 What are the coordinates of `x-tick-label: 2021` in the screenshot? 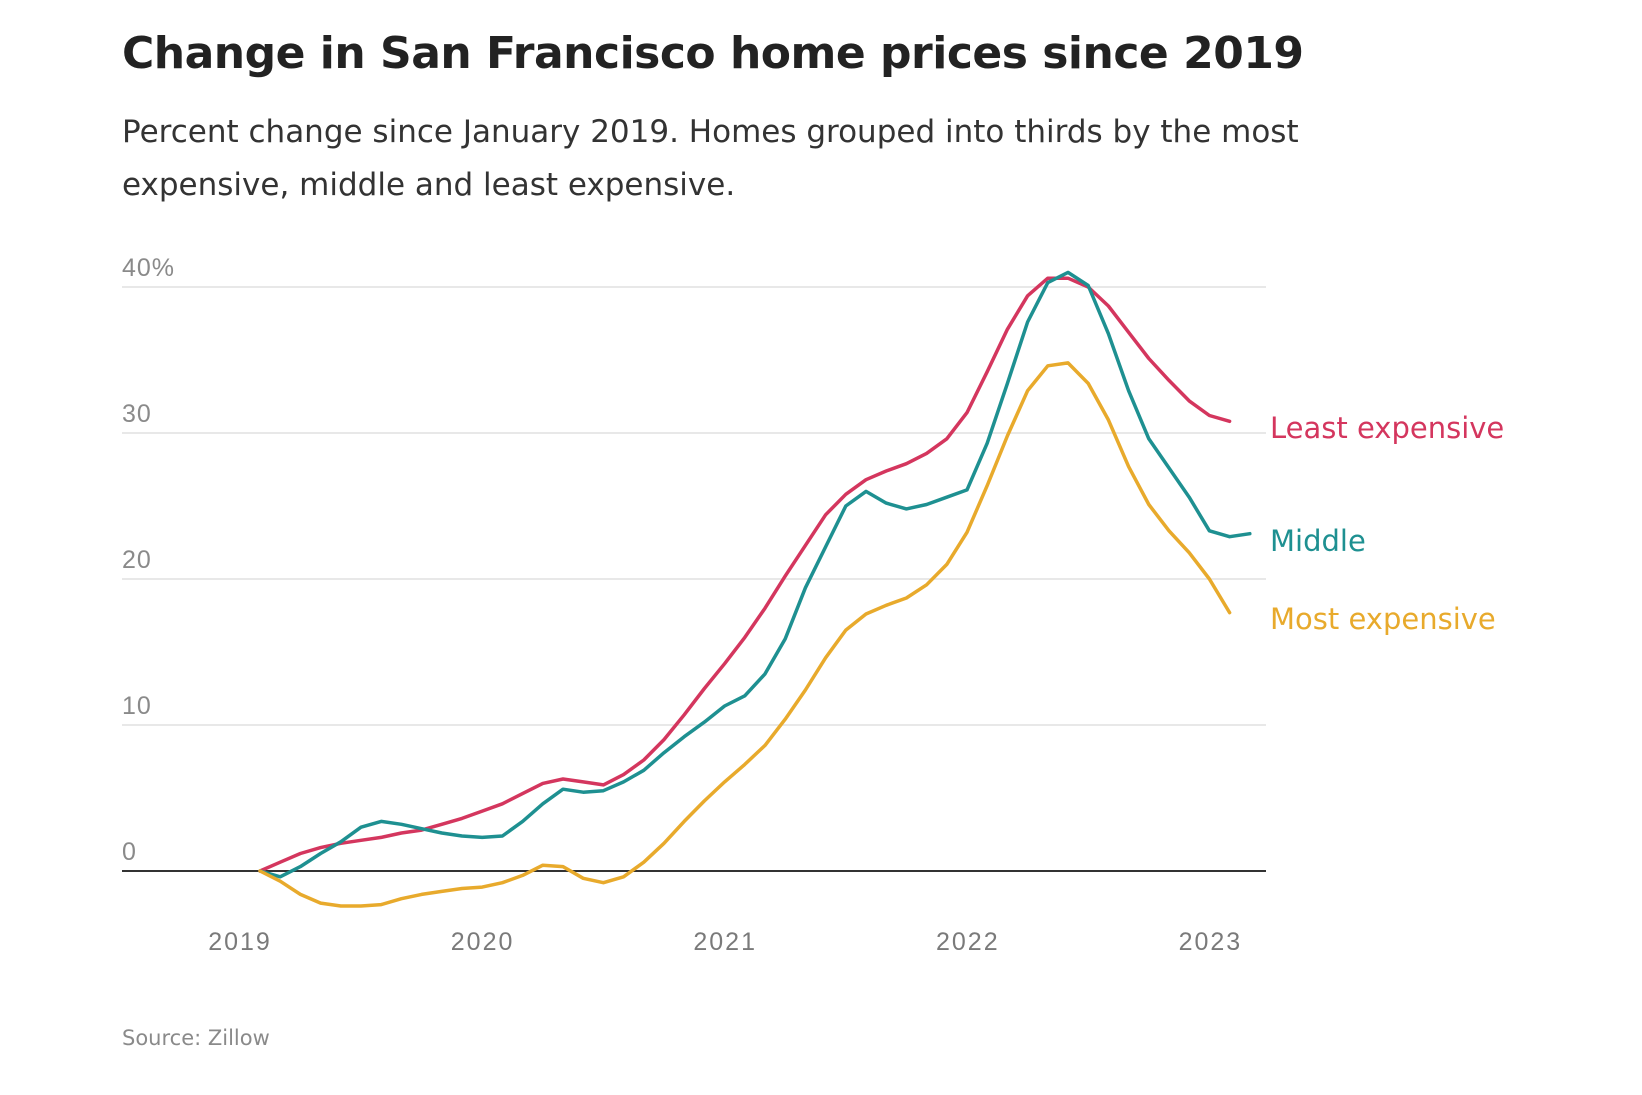 It's located at (725, 942).